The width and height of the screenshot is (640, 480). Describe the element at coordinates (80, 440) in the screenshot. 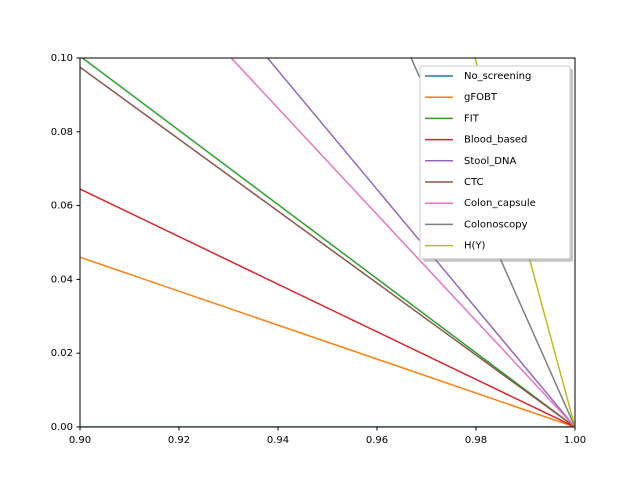

I see `x-tick-label: 0.90` at that location.